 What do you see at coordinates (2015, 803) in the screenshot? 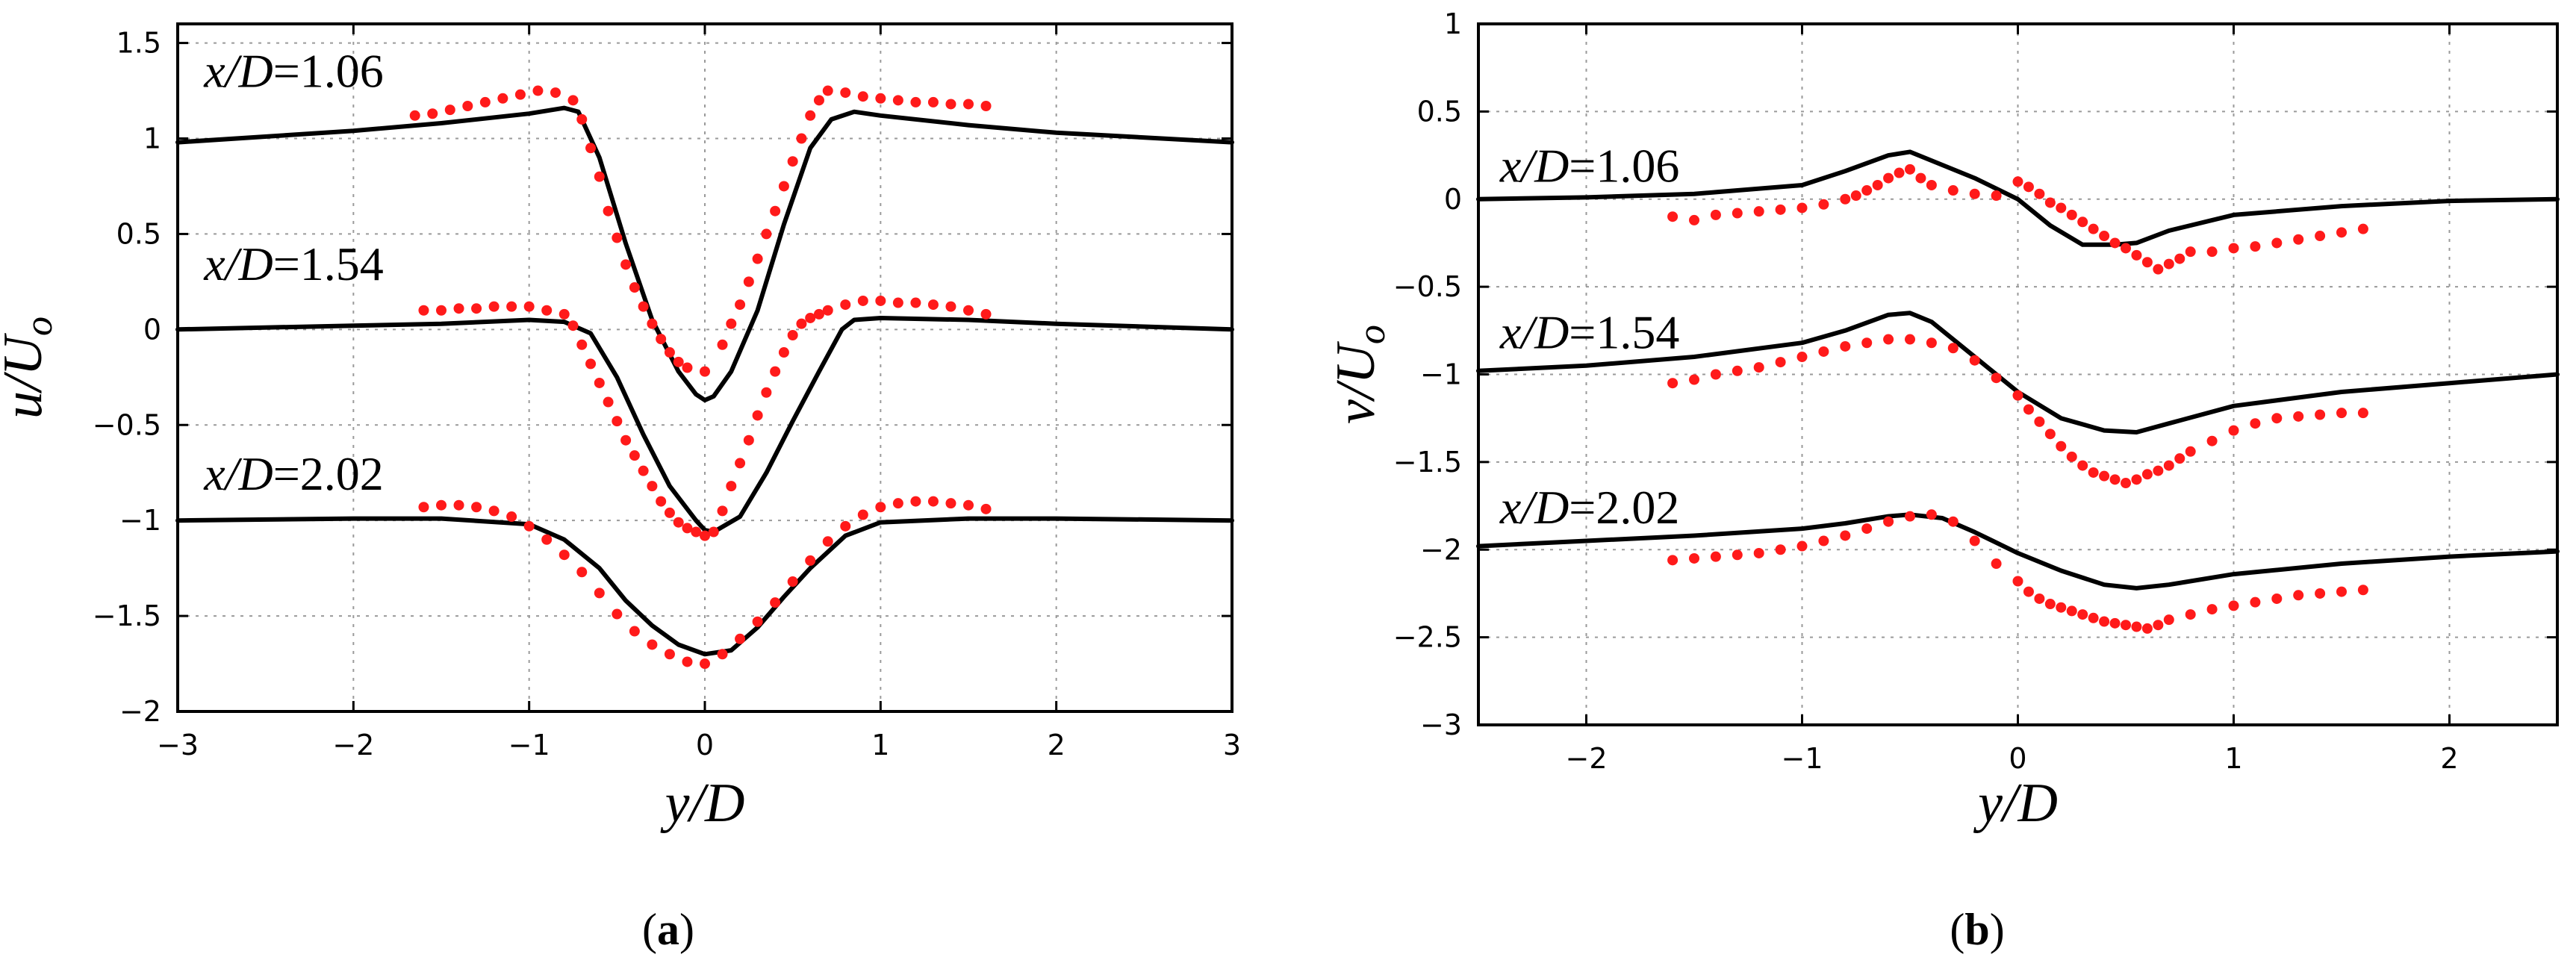
I see `chart-b-xlabel: y/D` at bounding box center [2015, 803].